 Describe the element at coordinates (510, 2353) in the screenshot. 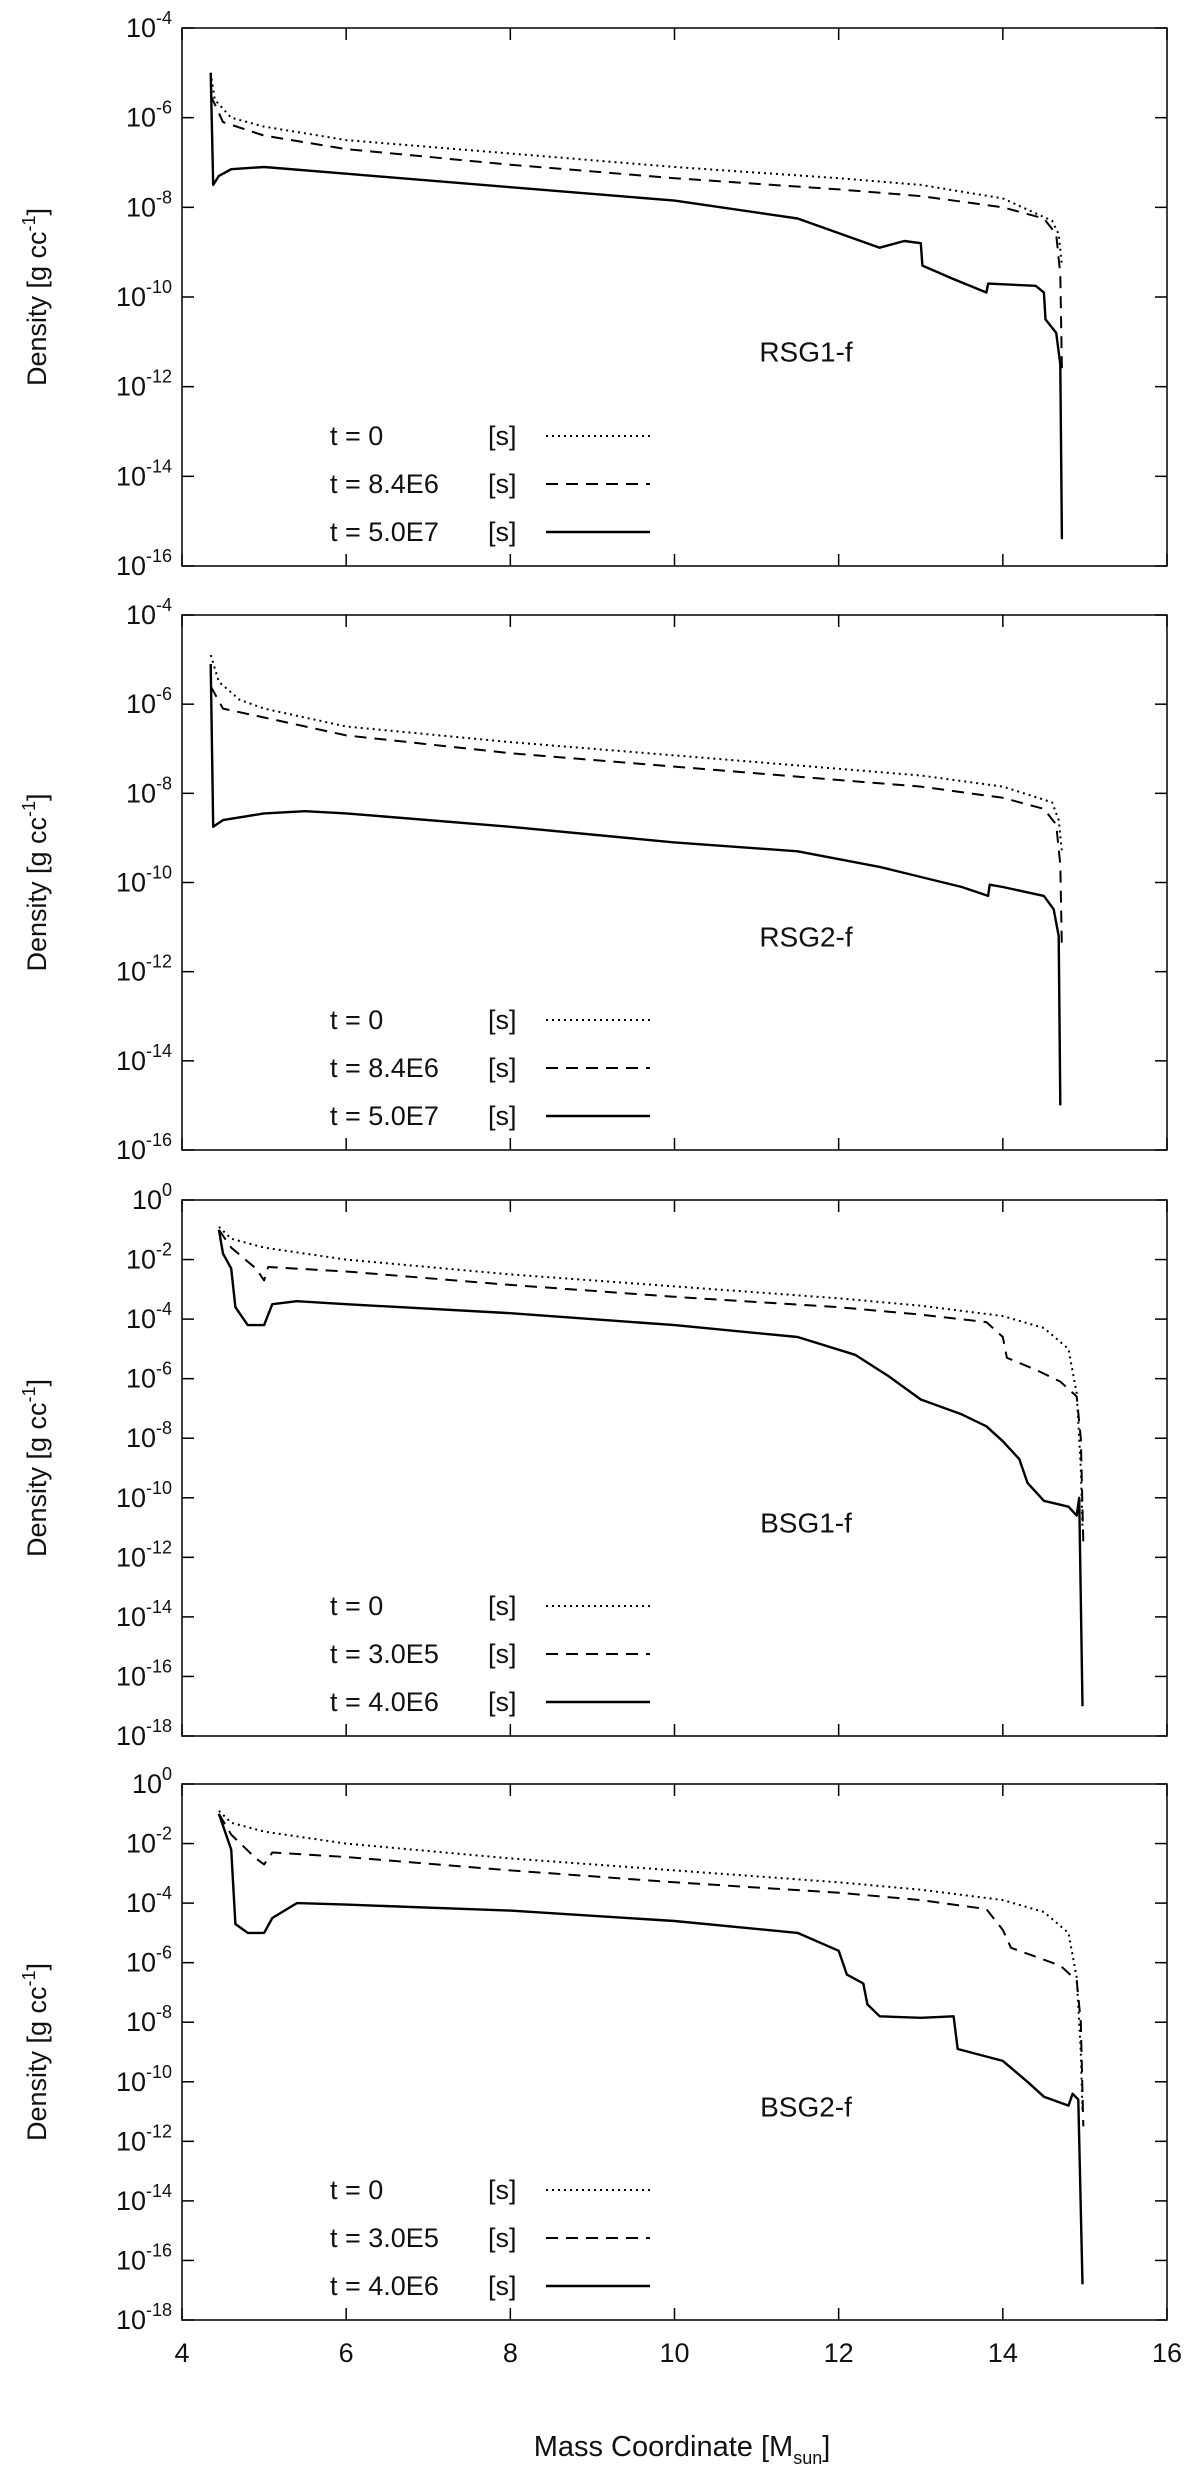

I see `x-tick-label: 8` at that location.